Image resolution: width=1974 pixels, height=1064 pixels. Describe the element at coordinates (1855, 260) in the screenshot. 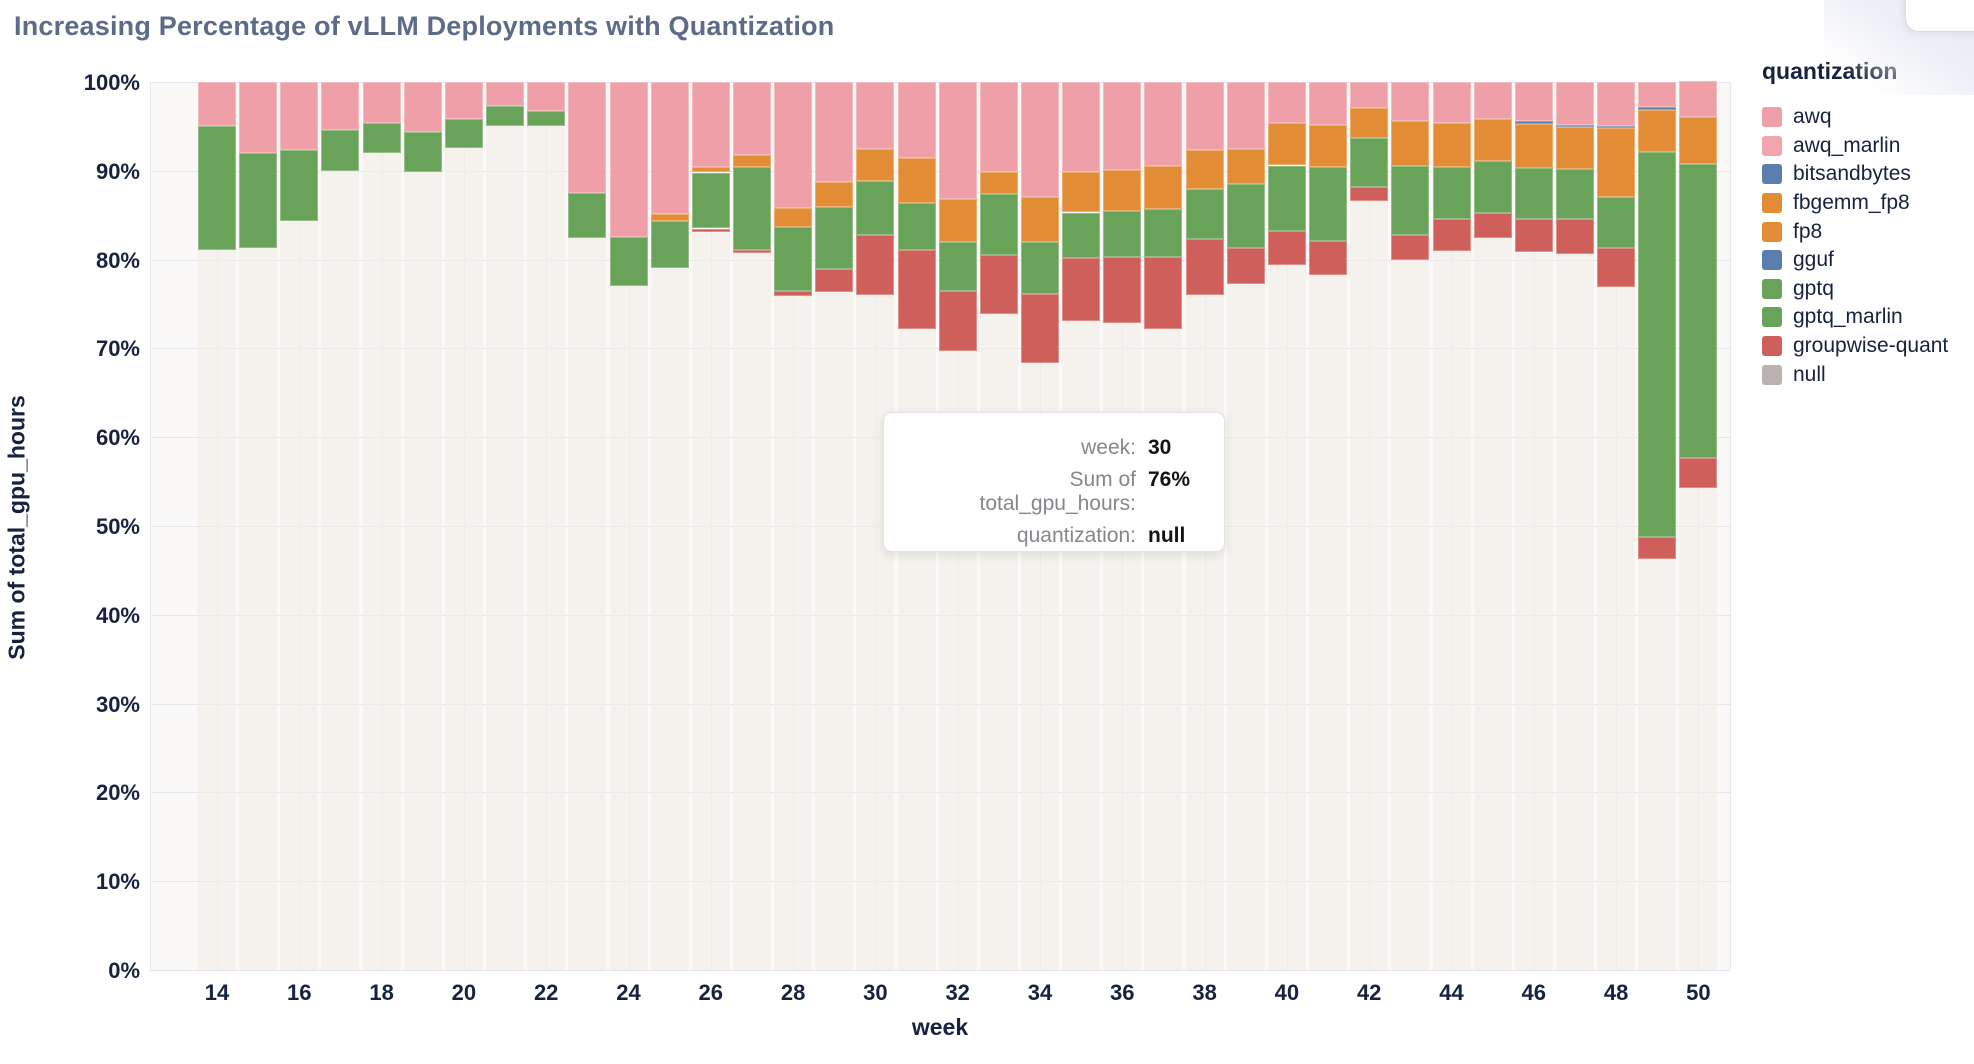

I see `legend-item-gguf: gguf` at that location.